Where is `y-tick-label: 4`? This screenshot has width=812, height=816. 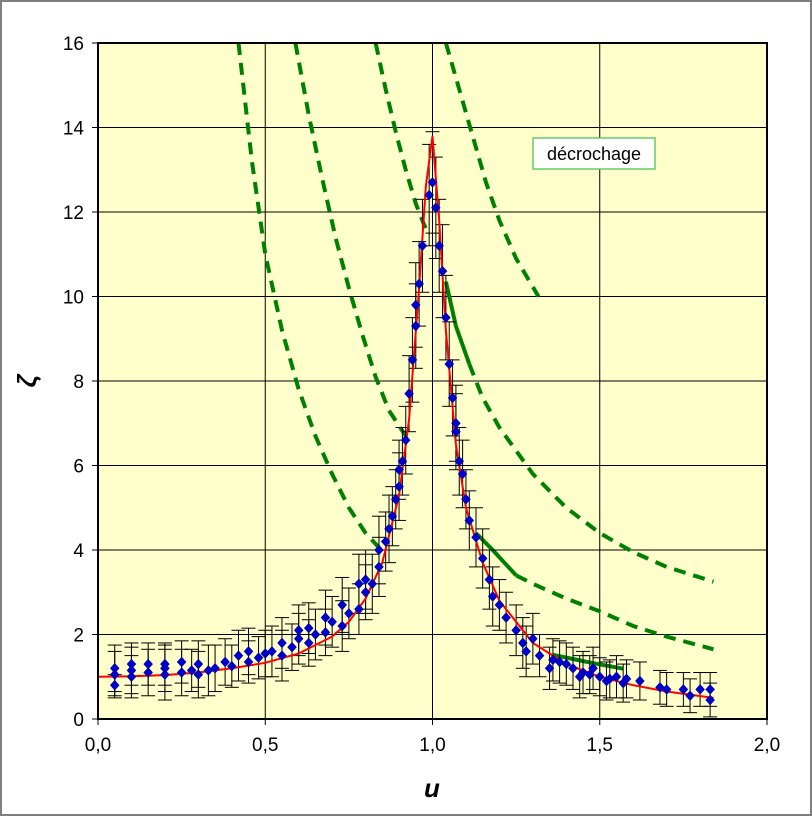 y-tick-label: 4 is located at coordinates (78, 551).